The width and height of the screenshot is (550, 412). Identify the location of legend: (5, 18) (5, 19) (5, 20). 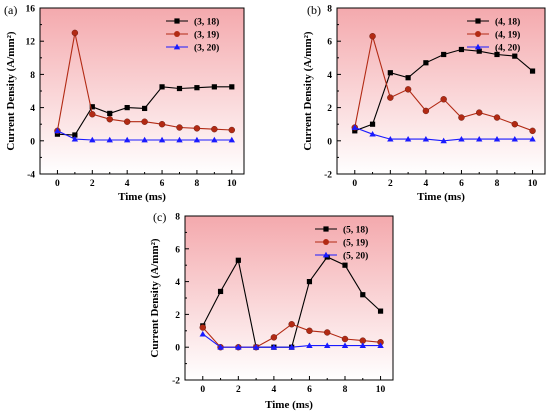
(341, 243).